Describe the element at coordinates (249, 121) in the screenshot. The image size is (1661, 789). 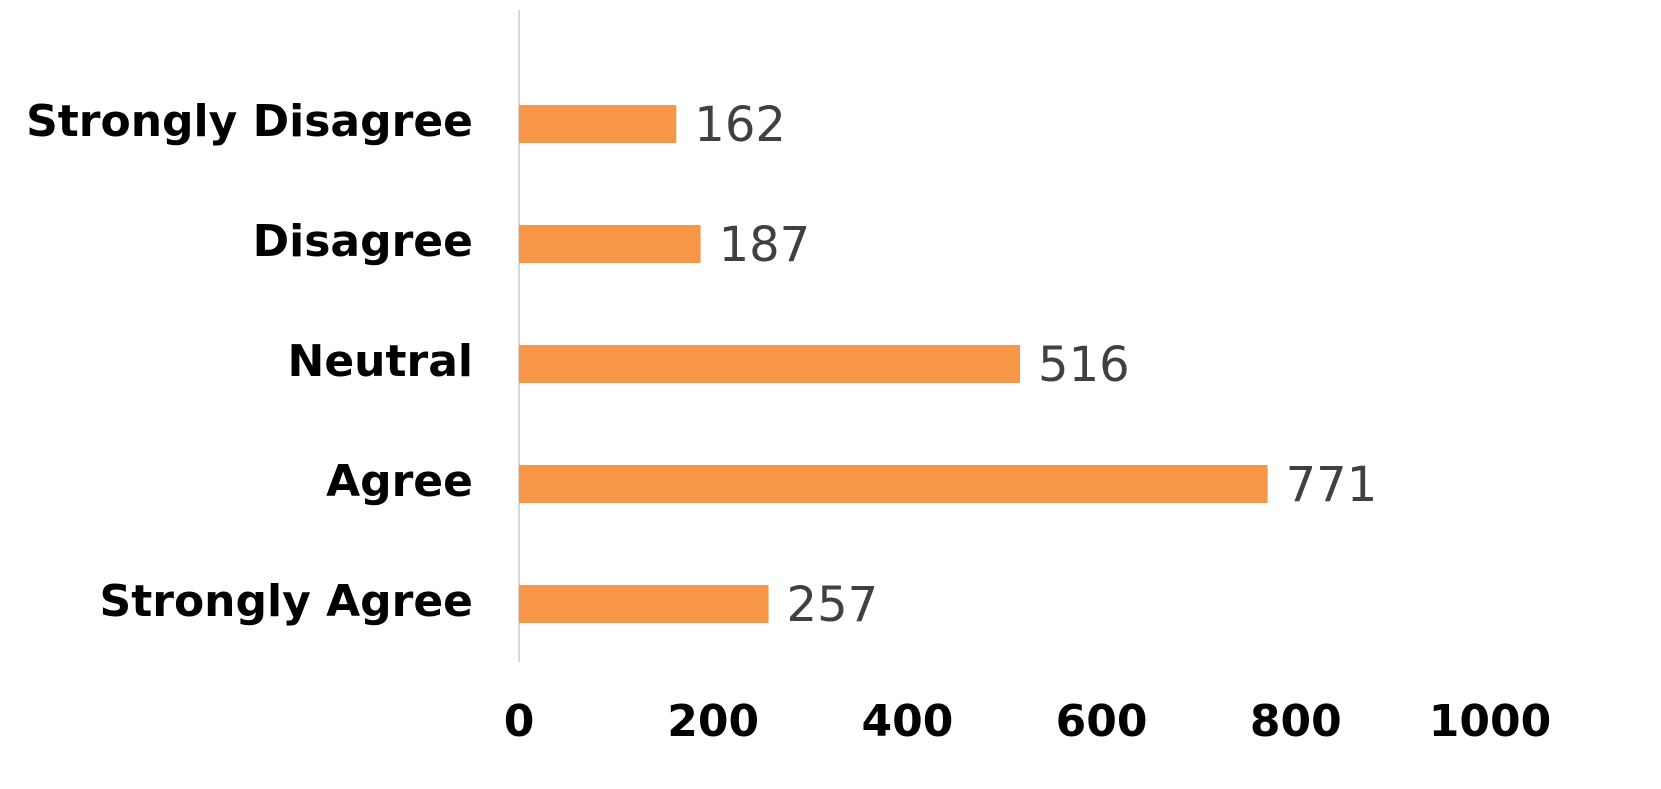
I see `y-tick-label: Strongly Disagree` at that location.